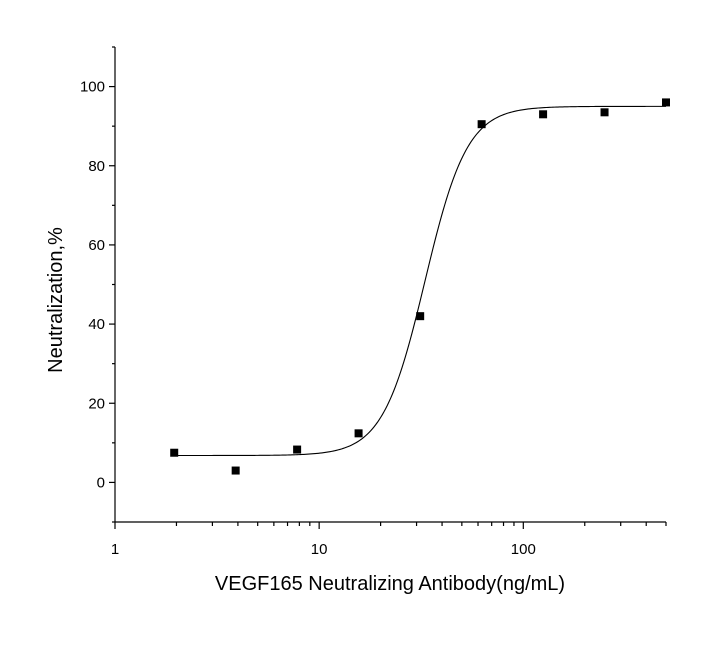  What do you see at coordinates (92, 87) in the screenshot?
I see `y-tick-label: 100` at bounding box center [92, 87].